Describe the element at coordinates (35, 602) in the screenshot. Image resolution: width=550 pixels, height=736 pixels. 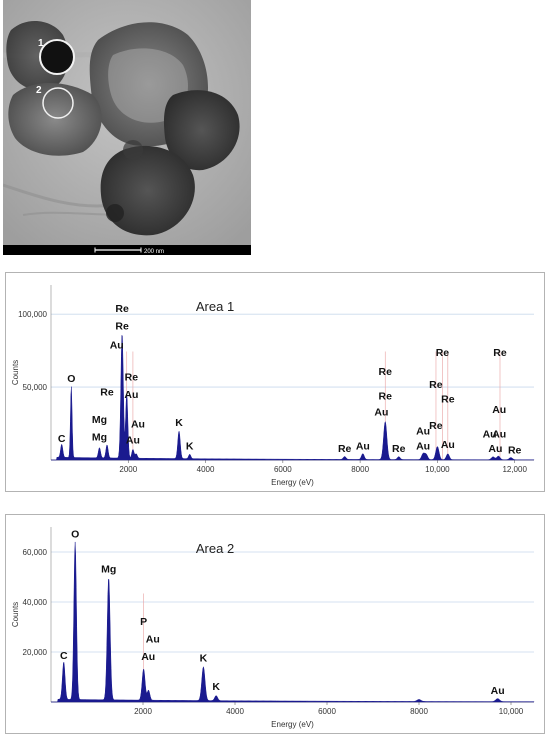
I see `y-tick-label: 40,000` at that location.